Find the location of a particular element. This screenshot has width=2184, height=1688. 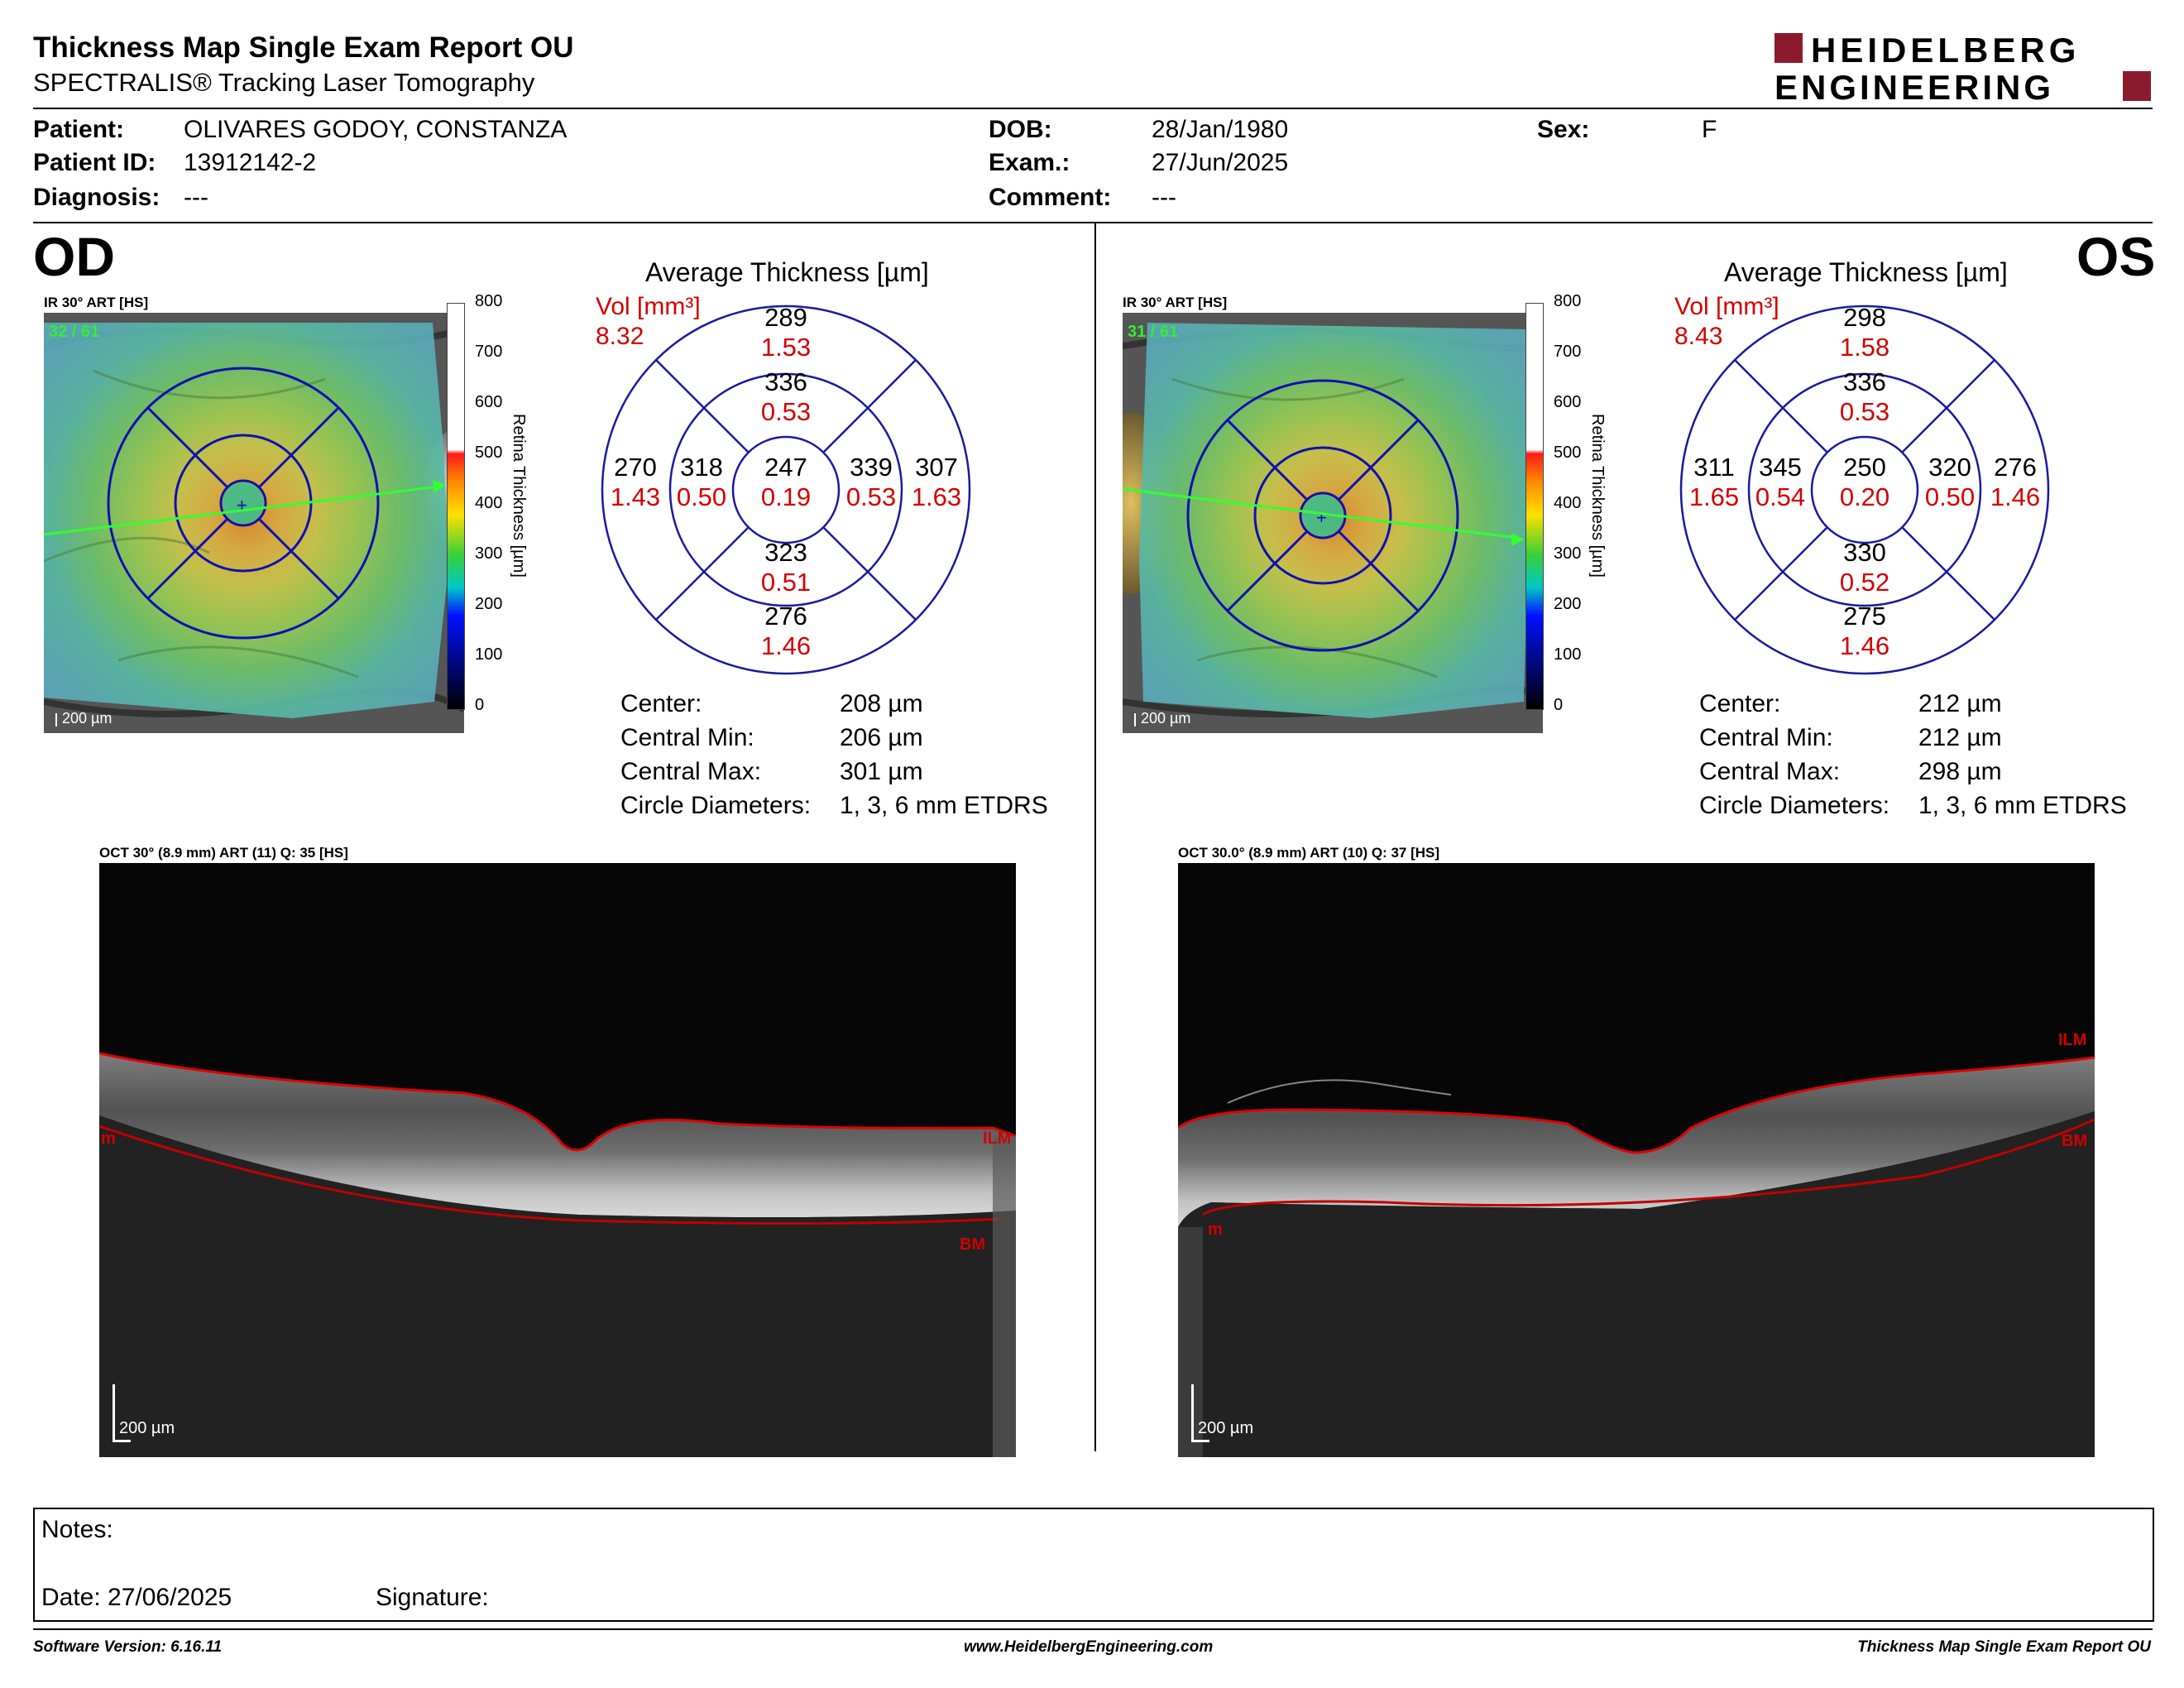

sector-inner-temporal-od: 318 0.50 is located at coordinates (701, 482).